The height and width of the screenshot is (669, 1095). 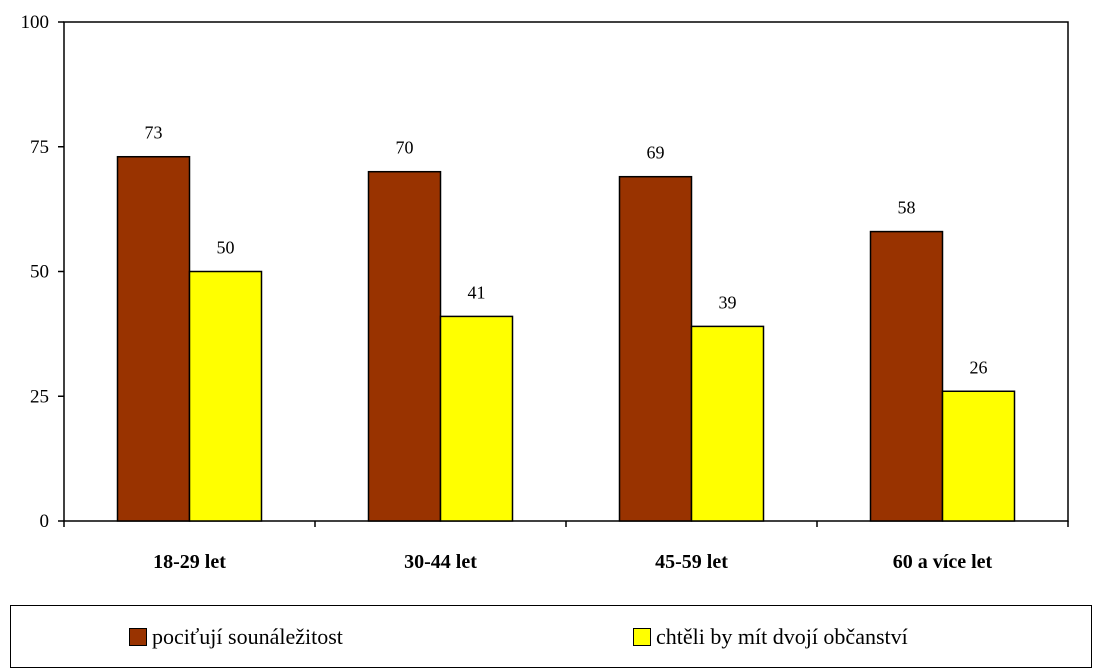 What do you see at coordinates (405, 148) in the screenshot?
I see `data-label-series-1: 70` at bounding box center [405, 148].